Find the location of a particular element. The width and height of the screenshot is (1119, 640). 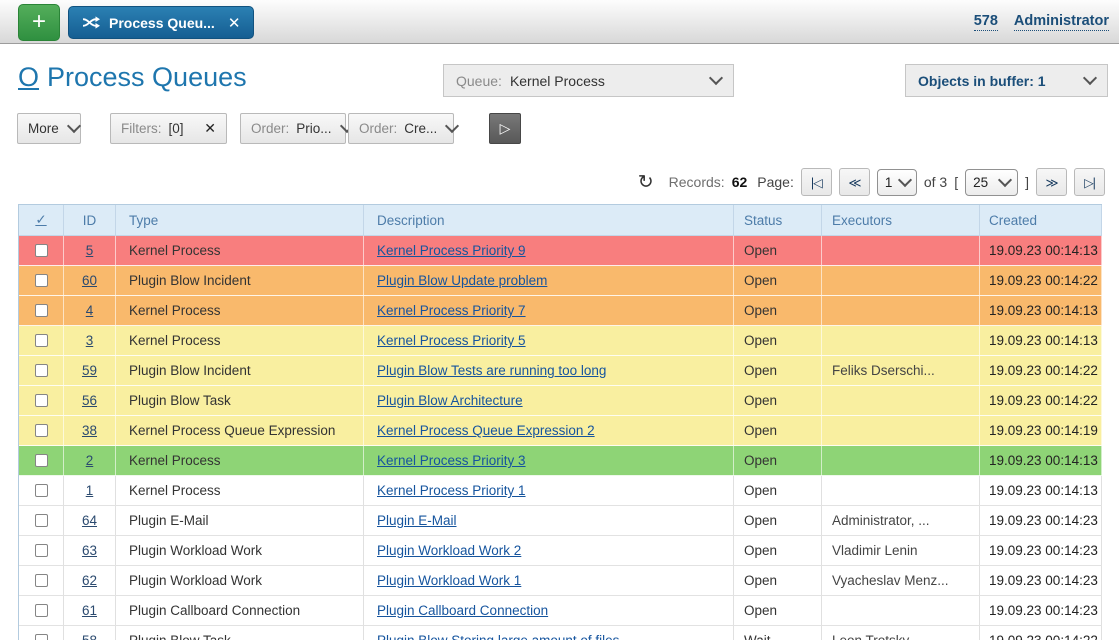

add-tab-button: + is located at coordinates (39, 22).